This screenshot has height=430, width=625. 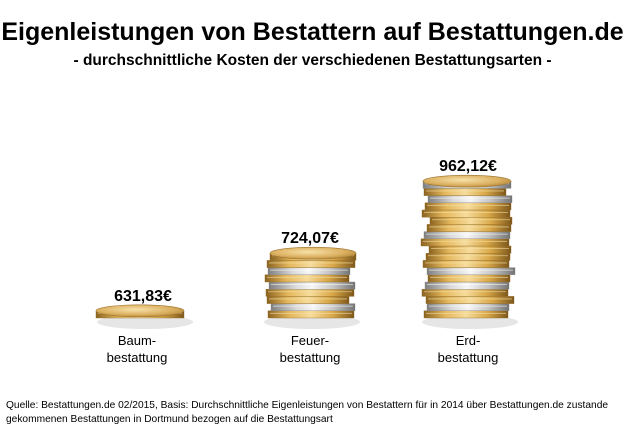 What do you see at coordinates (310, 340) in the screenshot?
I see `category-label: Feuer-` at bounding box center [310, 340].